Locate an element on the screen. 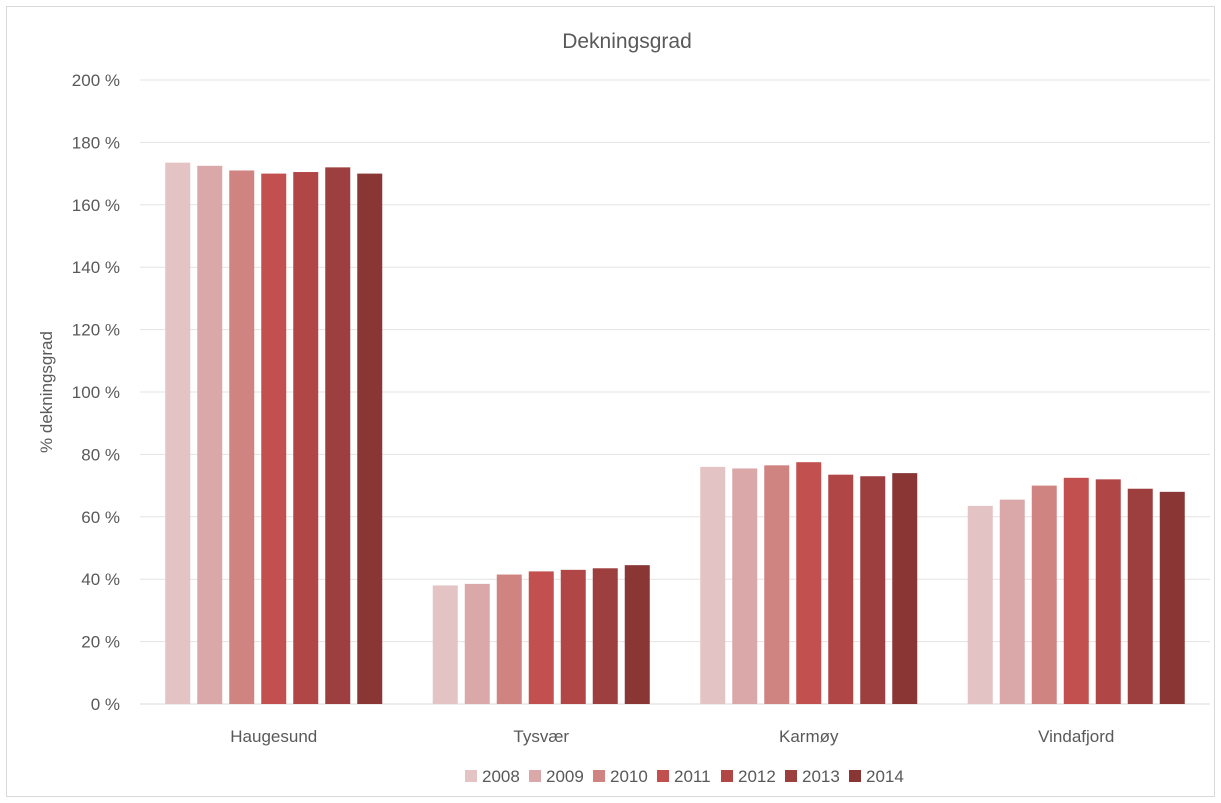 The image size is (1221, 803). chart-title: Dekningsgrad is located at coordinates (627, 41).